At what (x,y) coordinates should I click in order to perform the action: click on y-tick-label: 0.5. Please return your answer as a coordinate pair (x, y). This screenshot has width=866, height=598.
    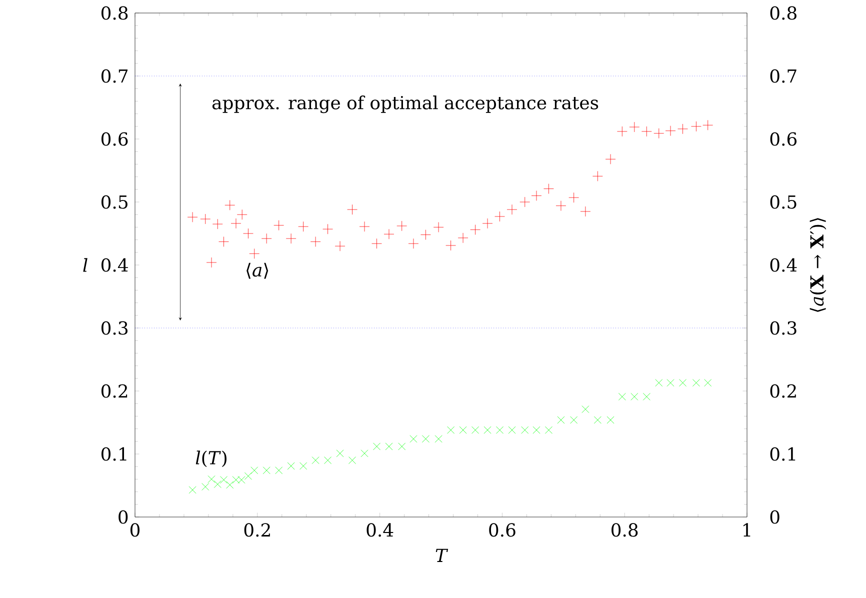
    Looking at the image, I should click on (114, 202).